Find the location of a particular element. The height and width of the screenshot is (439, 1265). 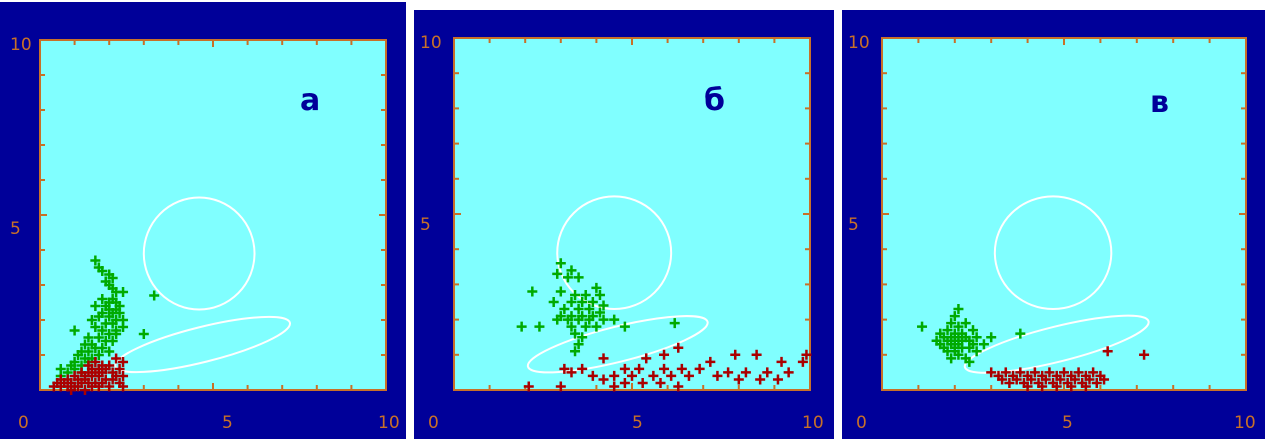

panel-label: в is located at coordinates (1159, 102).